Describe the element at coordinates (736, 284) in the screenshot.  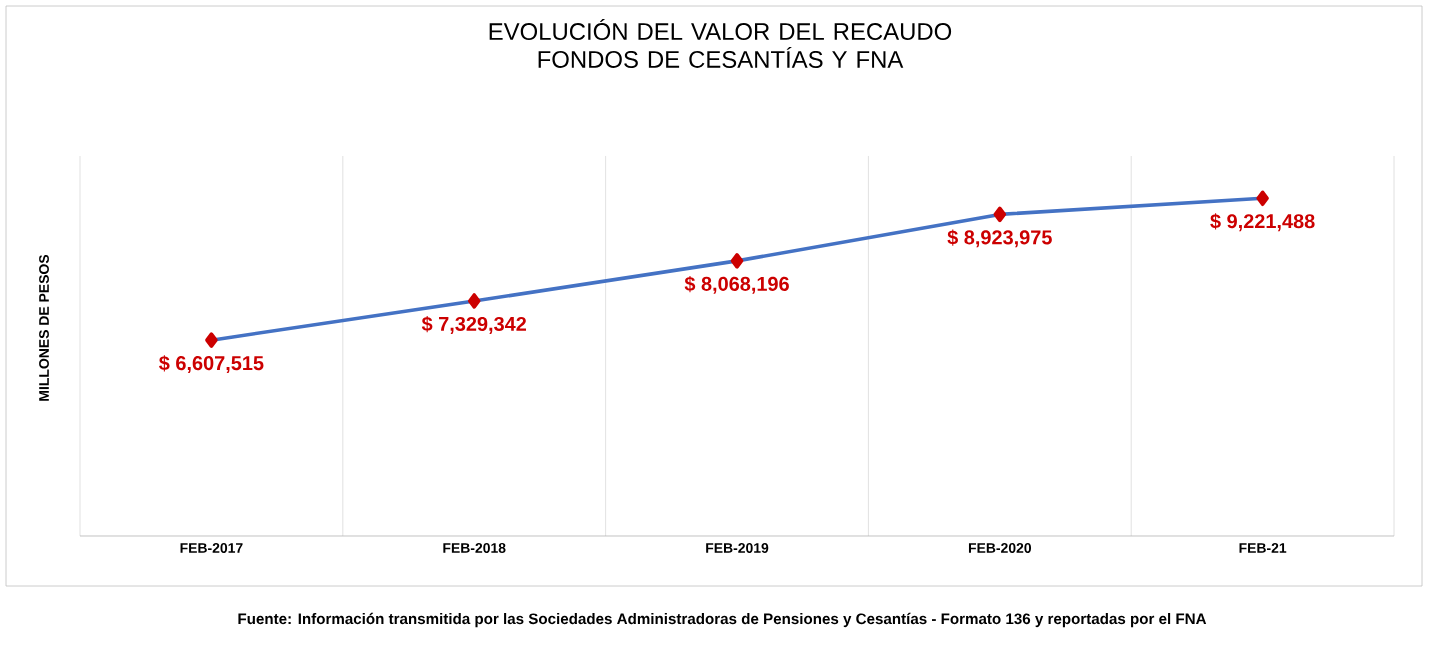
I see `data-label: $ 8,068,196` at that location.